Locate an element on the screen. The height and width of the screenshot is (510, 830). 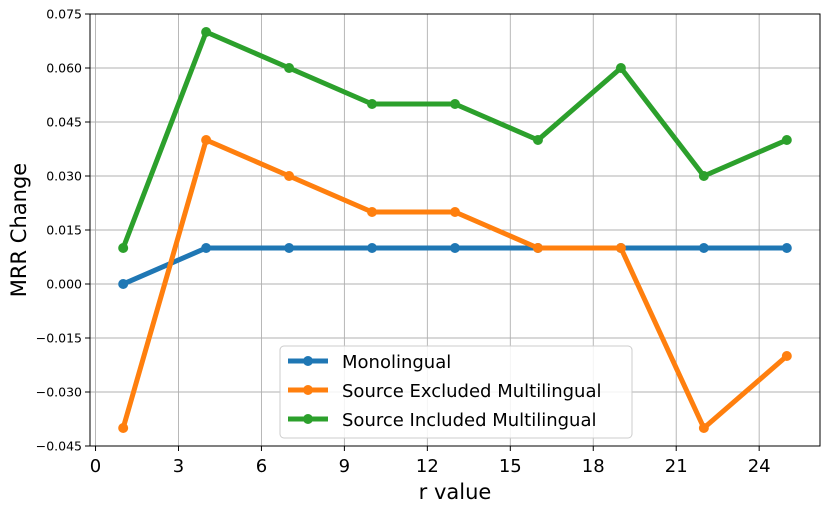
y-tick-label: 0.015 is located at coordinates (64, 230).